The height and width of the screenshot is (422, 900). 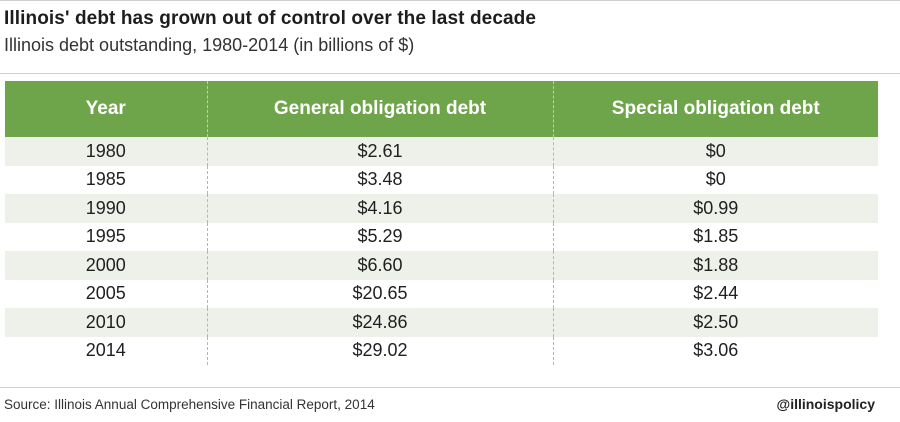 I want to click on cell-year: 1990, so click(x=105, y=207).